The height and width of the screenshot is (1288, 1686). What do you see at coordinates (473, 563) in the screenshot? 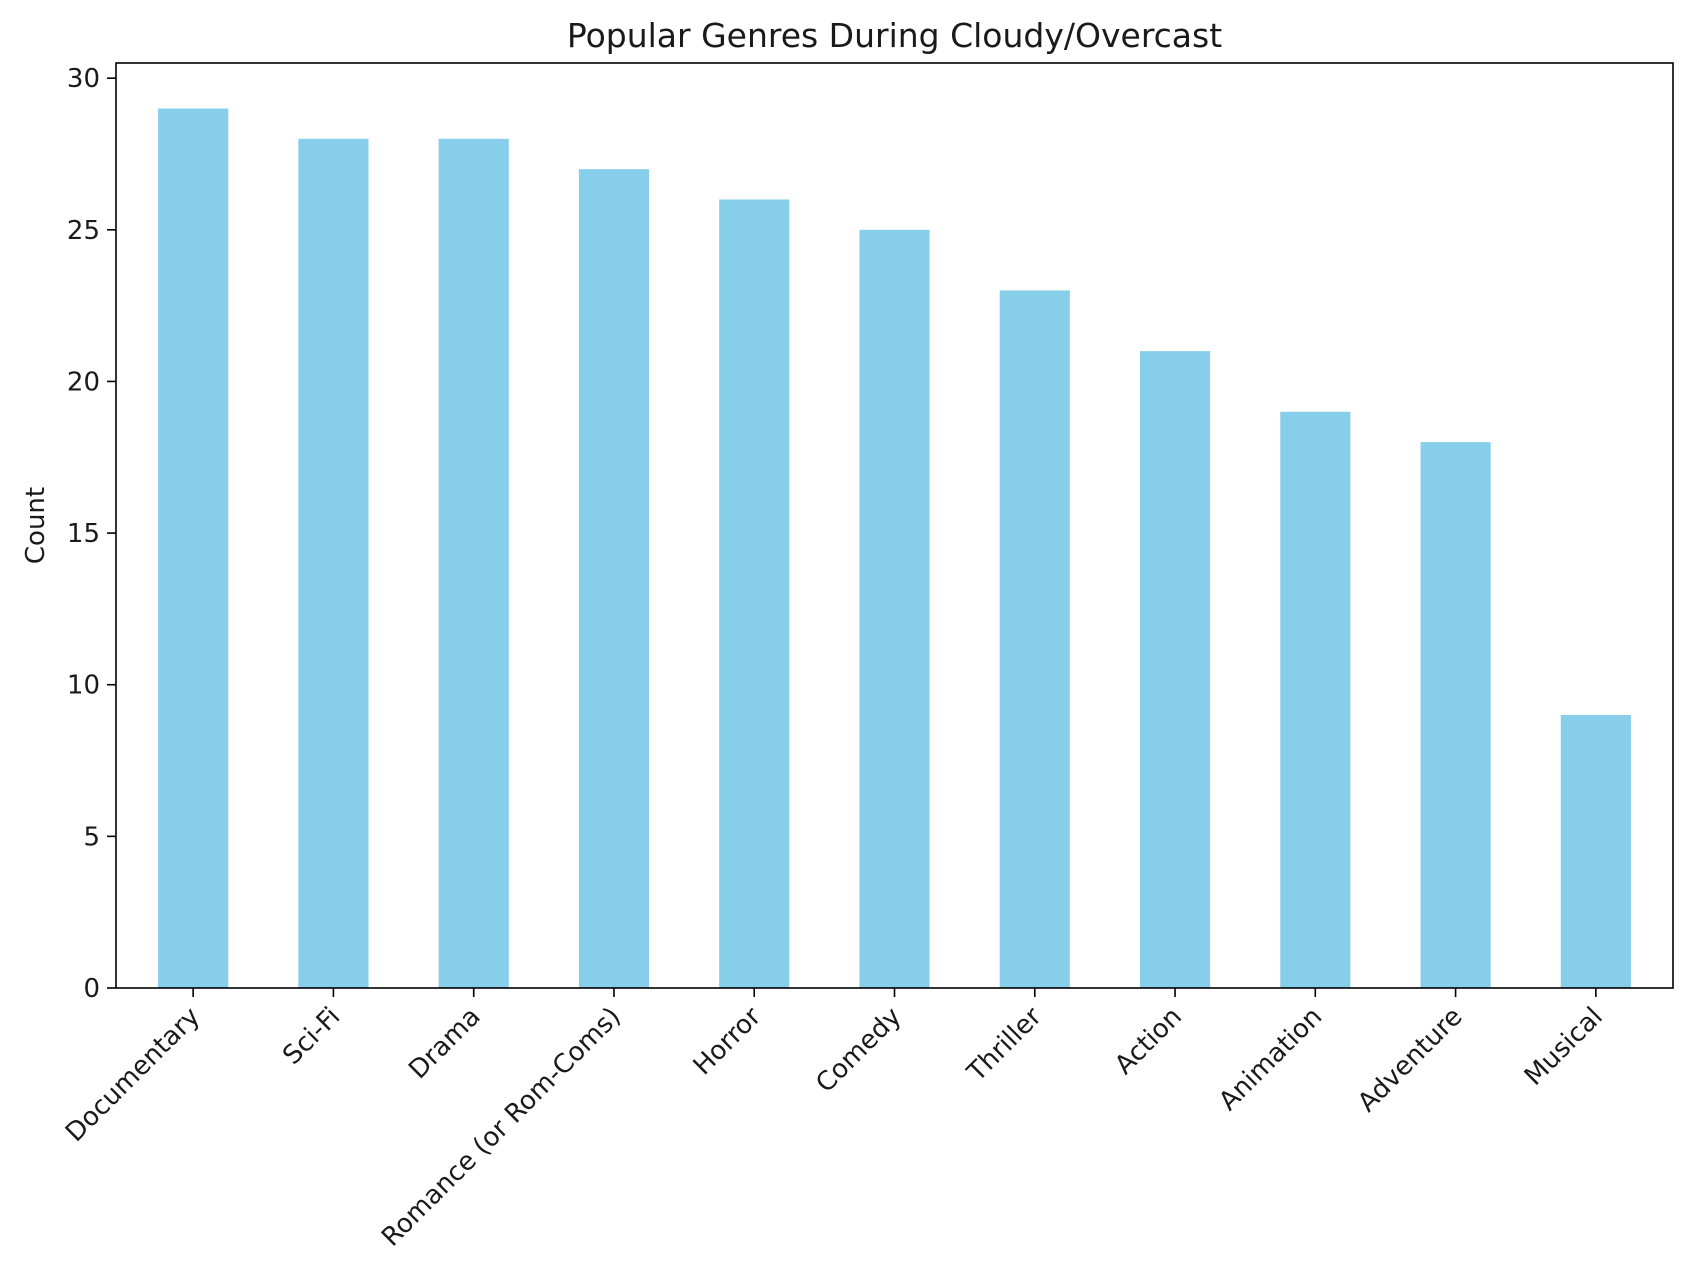
I see `bar-drama` at bounding box center [473, 563].